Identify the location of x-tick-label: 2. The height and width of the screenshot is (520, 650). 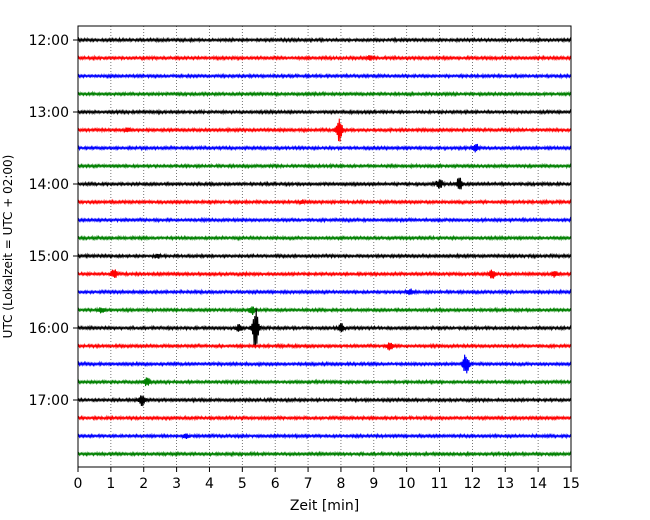
(143, 484).